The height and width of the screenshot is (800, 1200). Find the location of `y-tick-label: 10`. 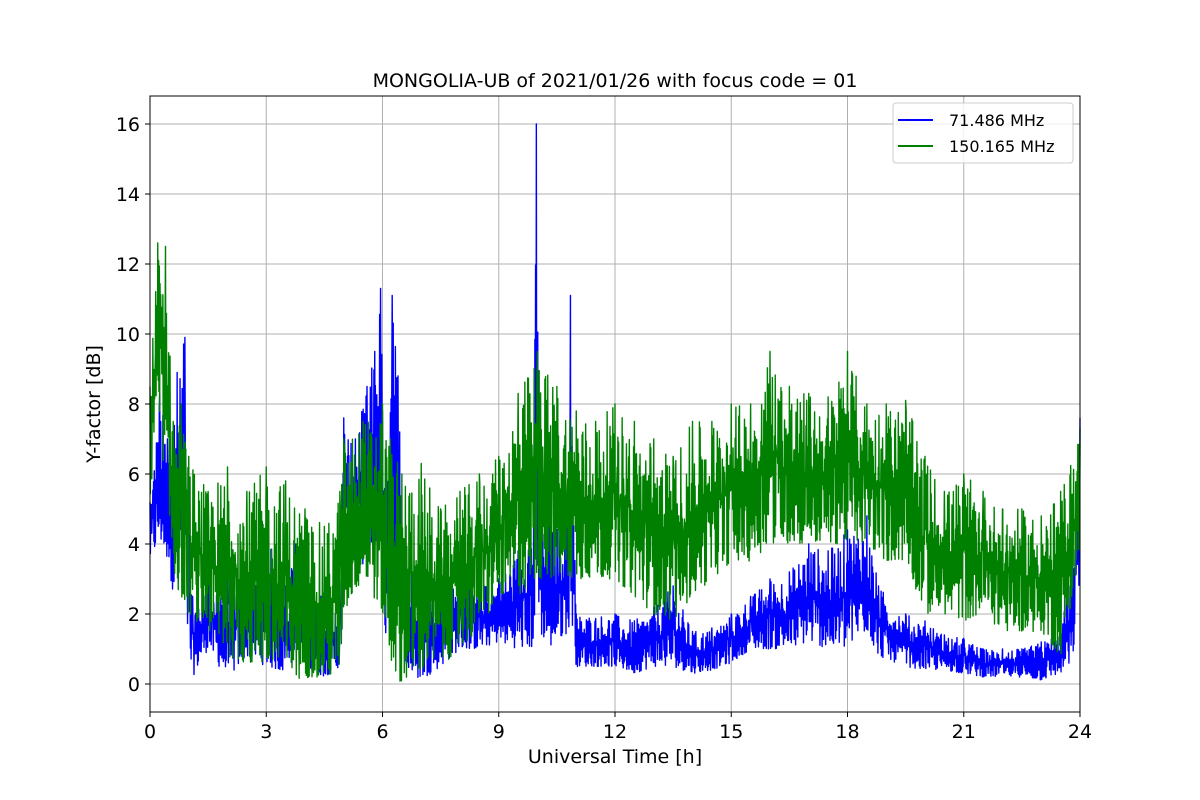

y-tick-label: 10 is located at coordinates (128, 335).